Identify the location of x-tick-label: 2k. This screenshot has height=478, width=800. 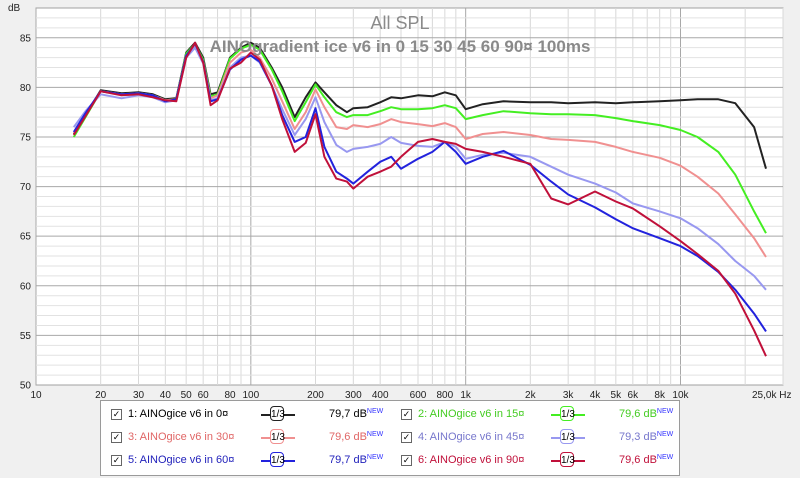
(531, 395).